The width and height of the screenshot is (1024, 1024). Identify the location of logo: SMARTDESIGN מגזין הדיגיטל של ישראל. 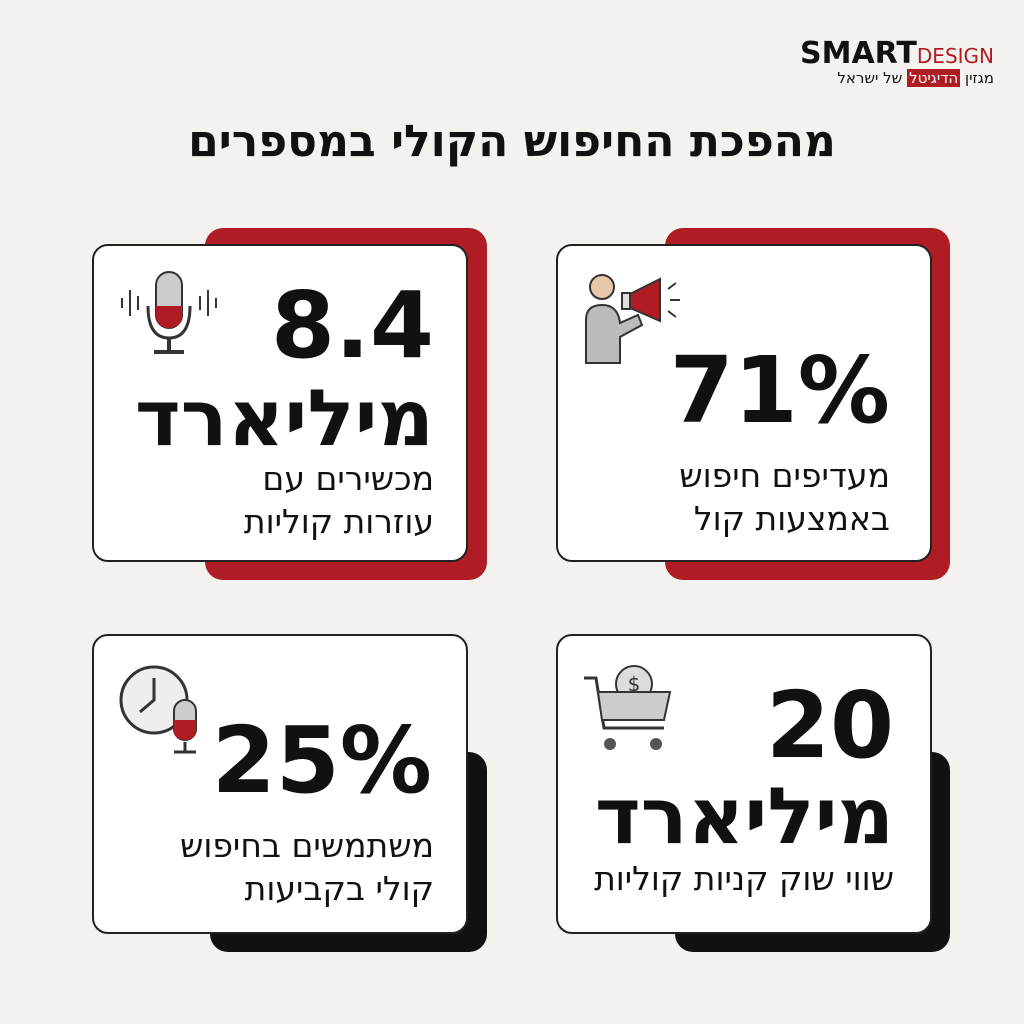
(897, 61).